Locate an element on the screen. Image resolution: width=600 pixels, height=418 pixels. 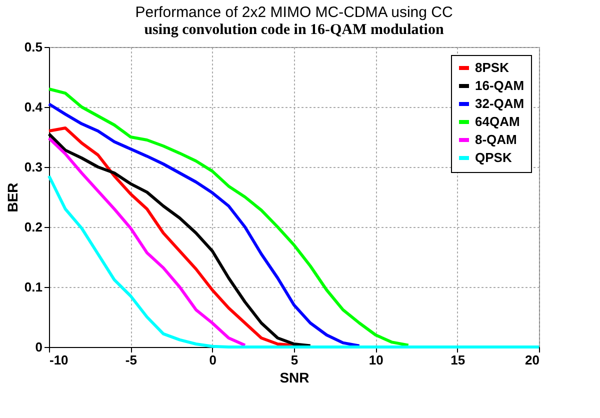
x-tick-label: 15 is located at coordinates (458, 360).